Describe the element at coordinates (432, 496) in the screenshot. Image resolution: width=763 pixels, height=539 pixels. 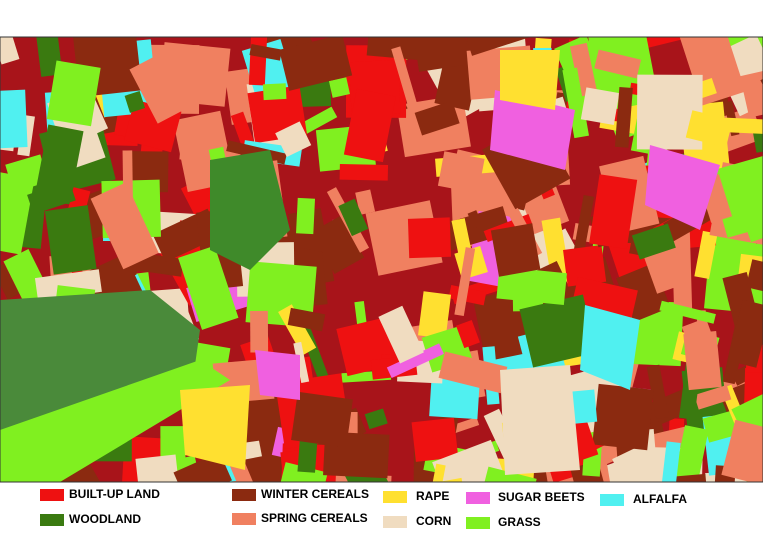
I see `legend-label: RAPE` at that location.